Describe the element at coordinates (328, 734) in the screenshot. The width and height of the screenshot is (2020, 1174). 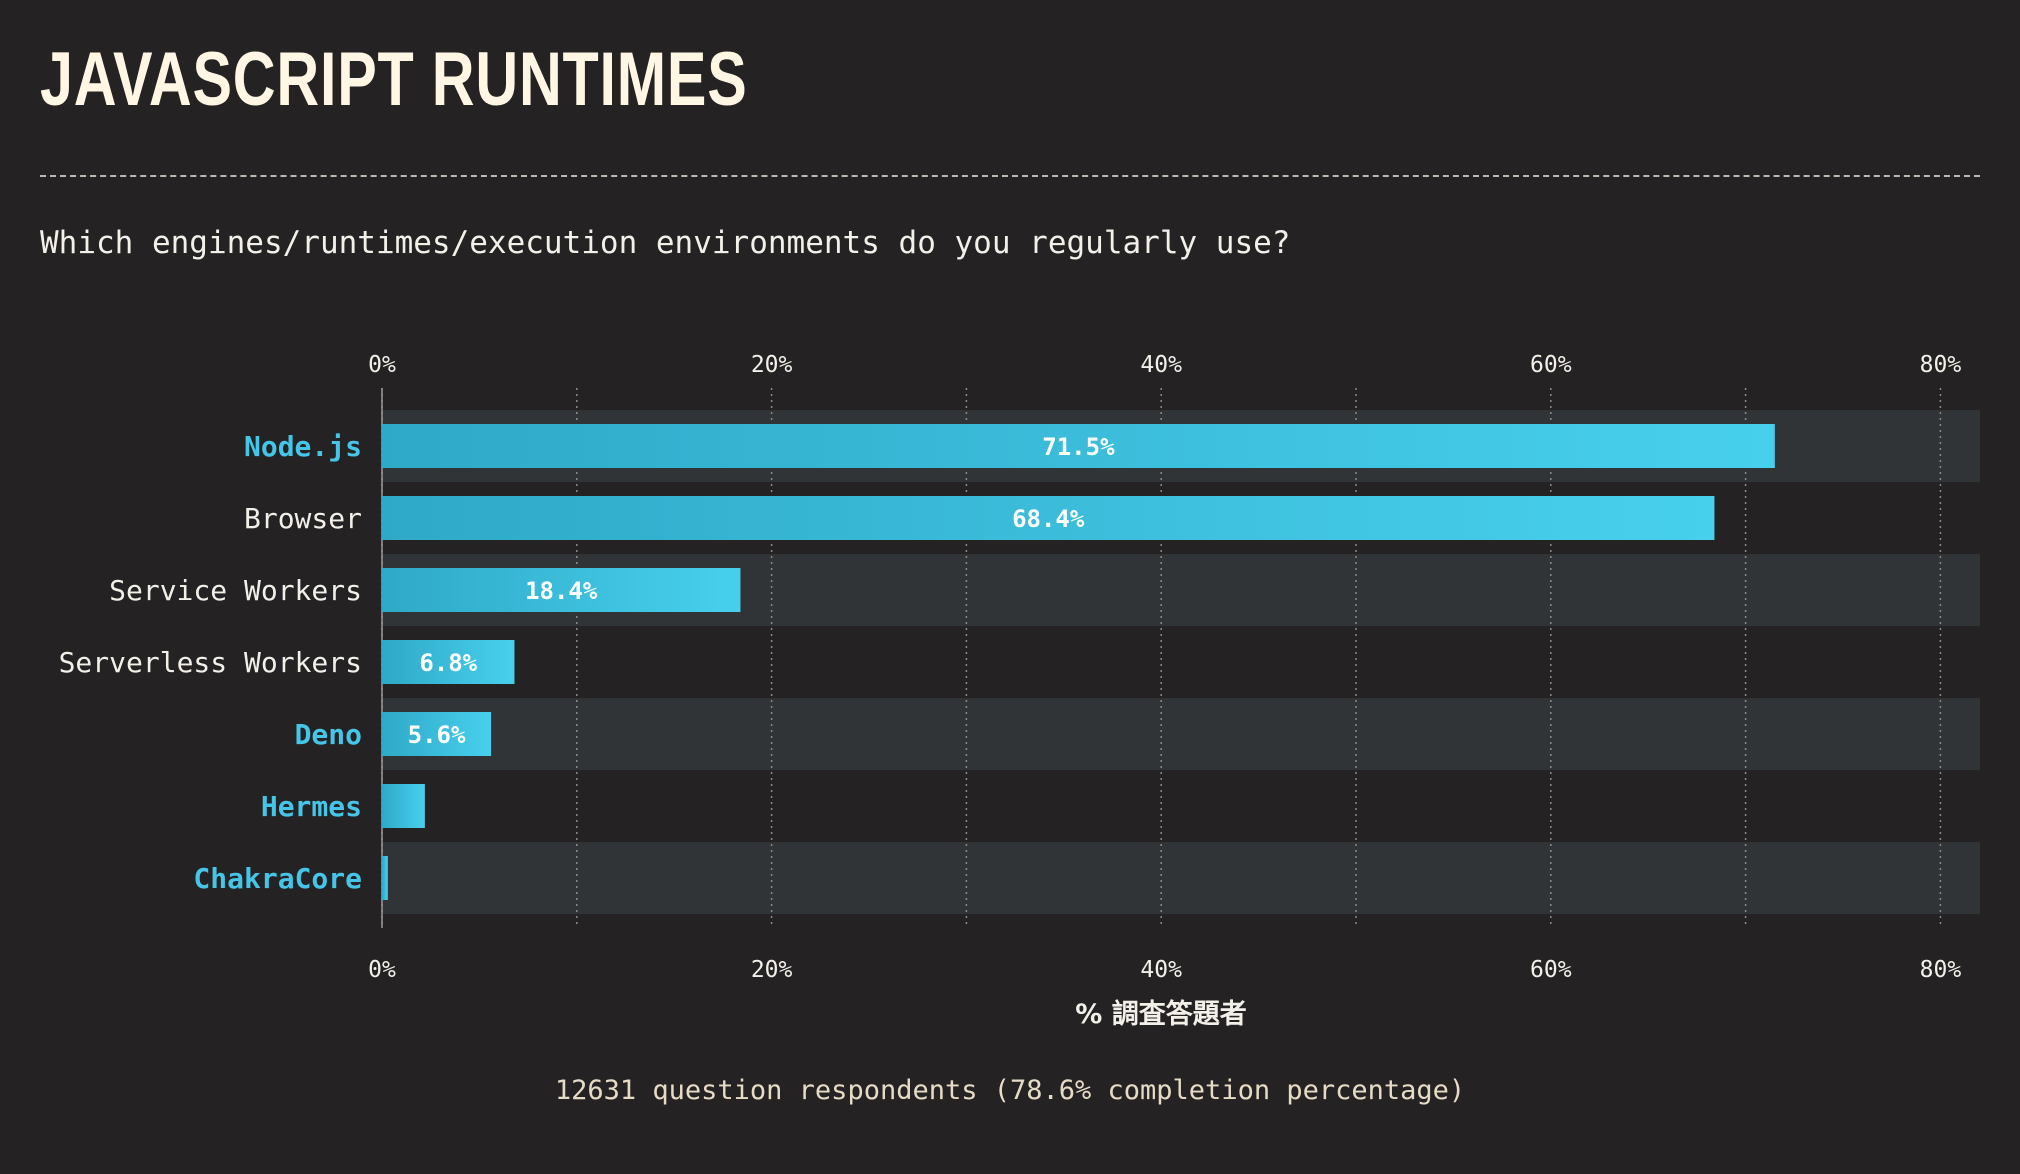
I see `category-label: Deno` at that location.